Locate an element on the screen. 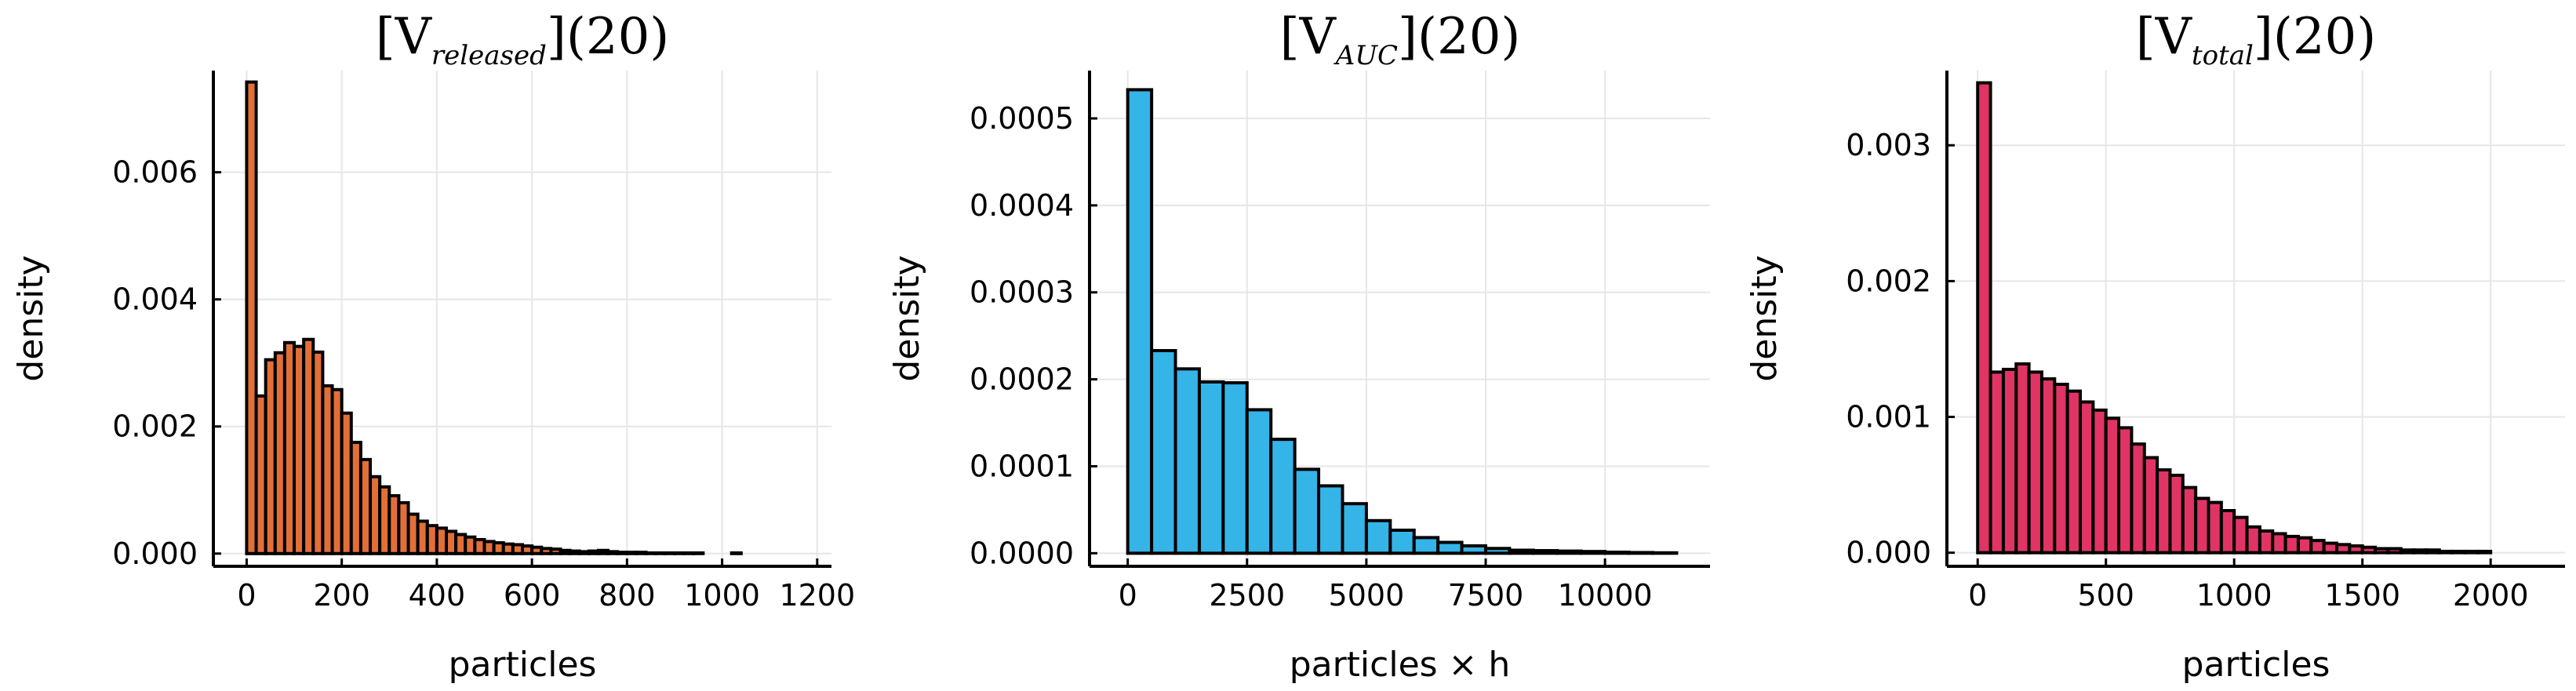  y-tick-label: 0.0002 is located at coordinates (1022, 379).